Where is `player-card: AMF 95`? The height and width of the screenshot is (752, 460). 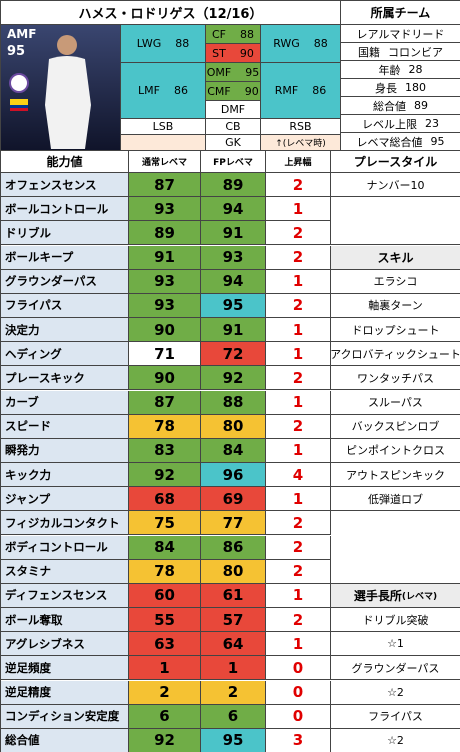
player-card: AMF 95 is located at coordinates (61, 88).